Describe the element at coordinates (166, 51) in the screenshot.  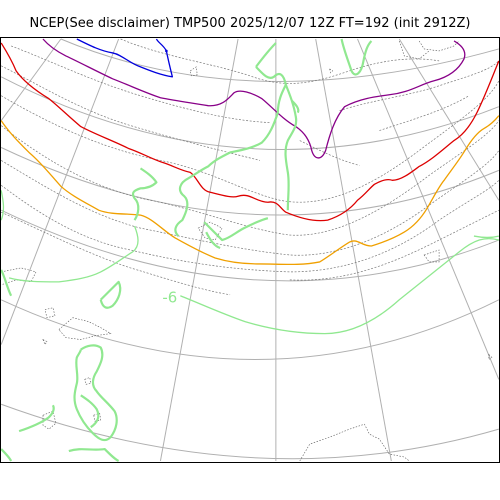
I see `isotherm-blue-dot` at that location.